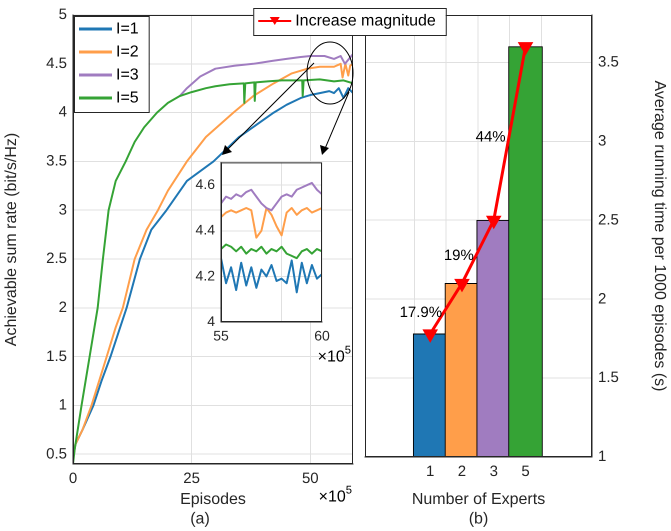 Image resolution: width=671 pixels, height=531 pixels. What do you see at coordinates (310, 479) in the screenshot?
I see `x-tick-label: 50` at bounding box center [310, 479].